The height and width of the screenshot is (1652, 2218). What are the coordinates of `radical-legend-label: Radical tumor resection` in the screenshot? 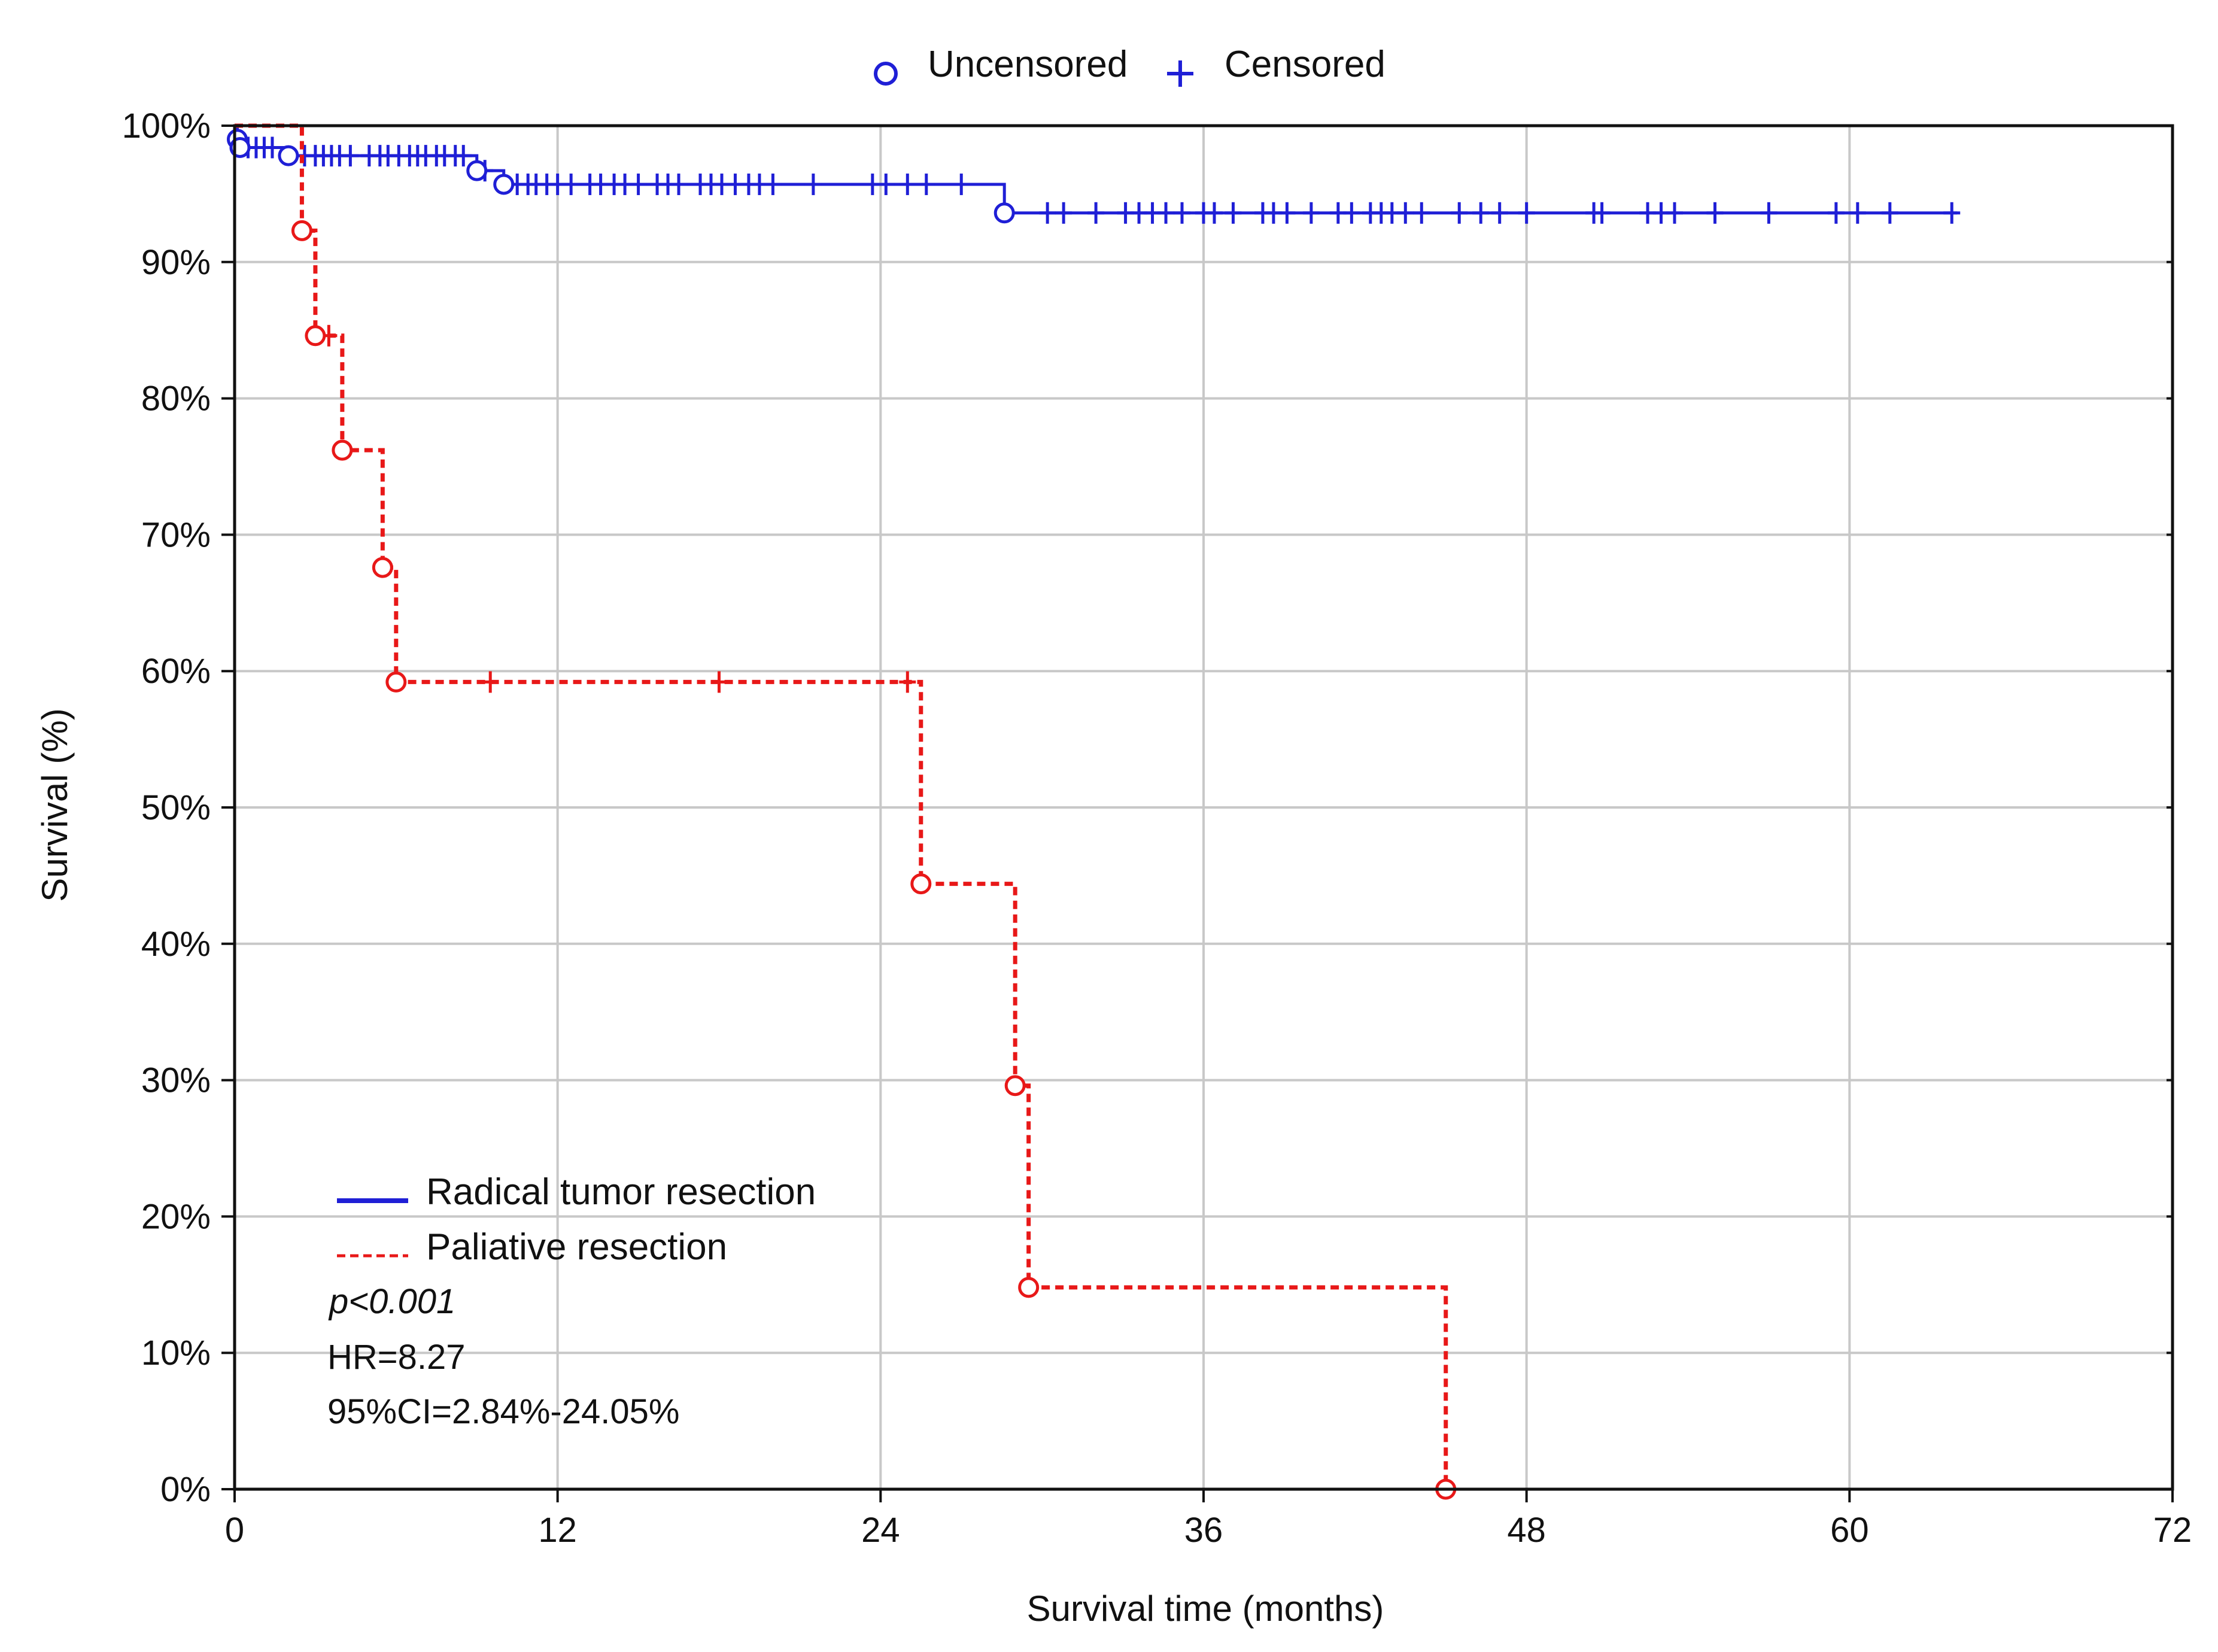 It's located at (621, 1192).